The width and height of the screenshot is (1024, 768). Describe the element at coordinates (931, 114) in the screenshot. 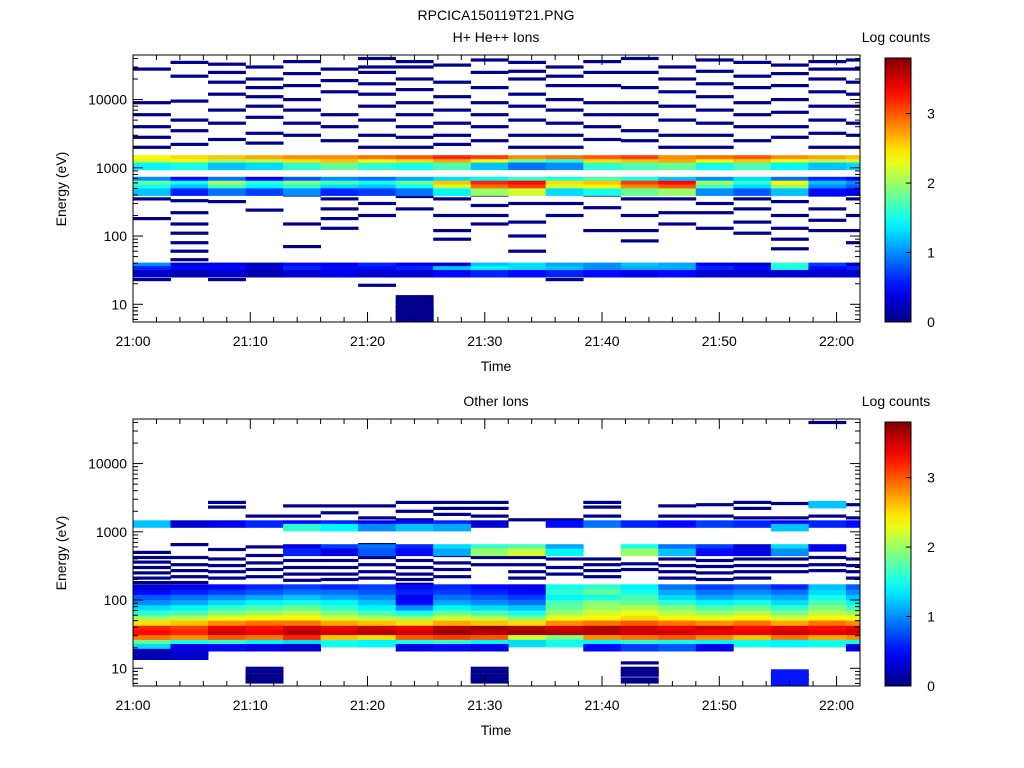

I see `colorbar-tick-label: 3` at that location.